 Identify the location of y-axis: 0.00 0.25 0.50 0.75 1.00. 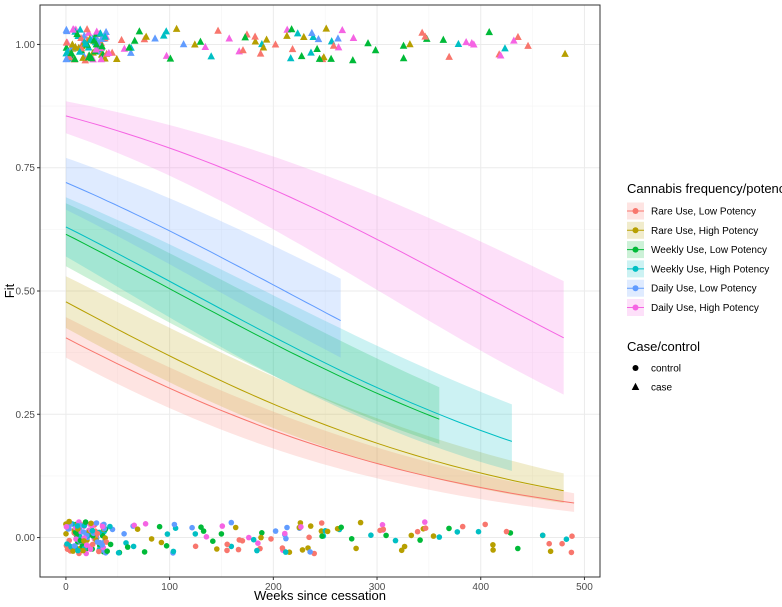
(28, 292).